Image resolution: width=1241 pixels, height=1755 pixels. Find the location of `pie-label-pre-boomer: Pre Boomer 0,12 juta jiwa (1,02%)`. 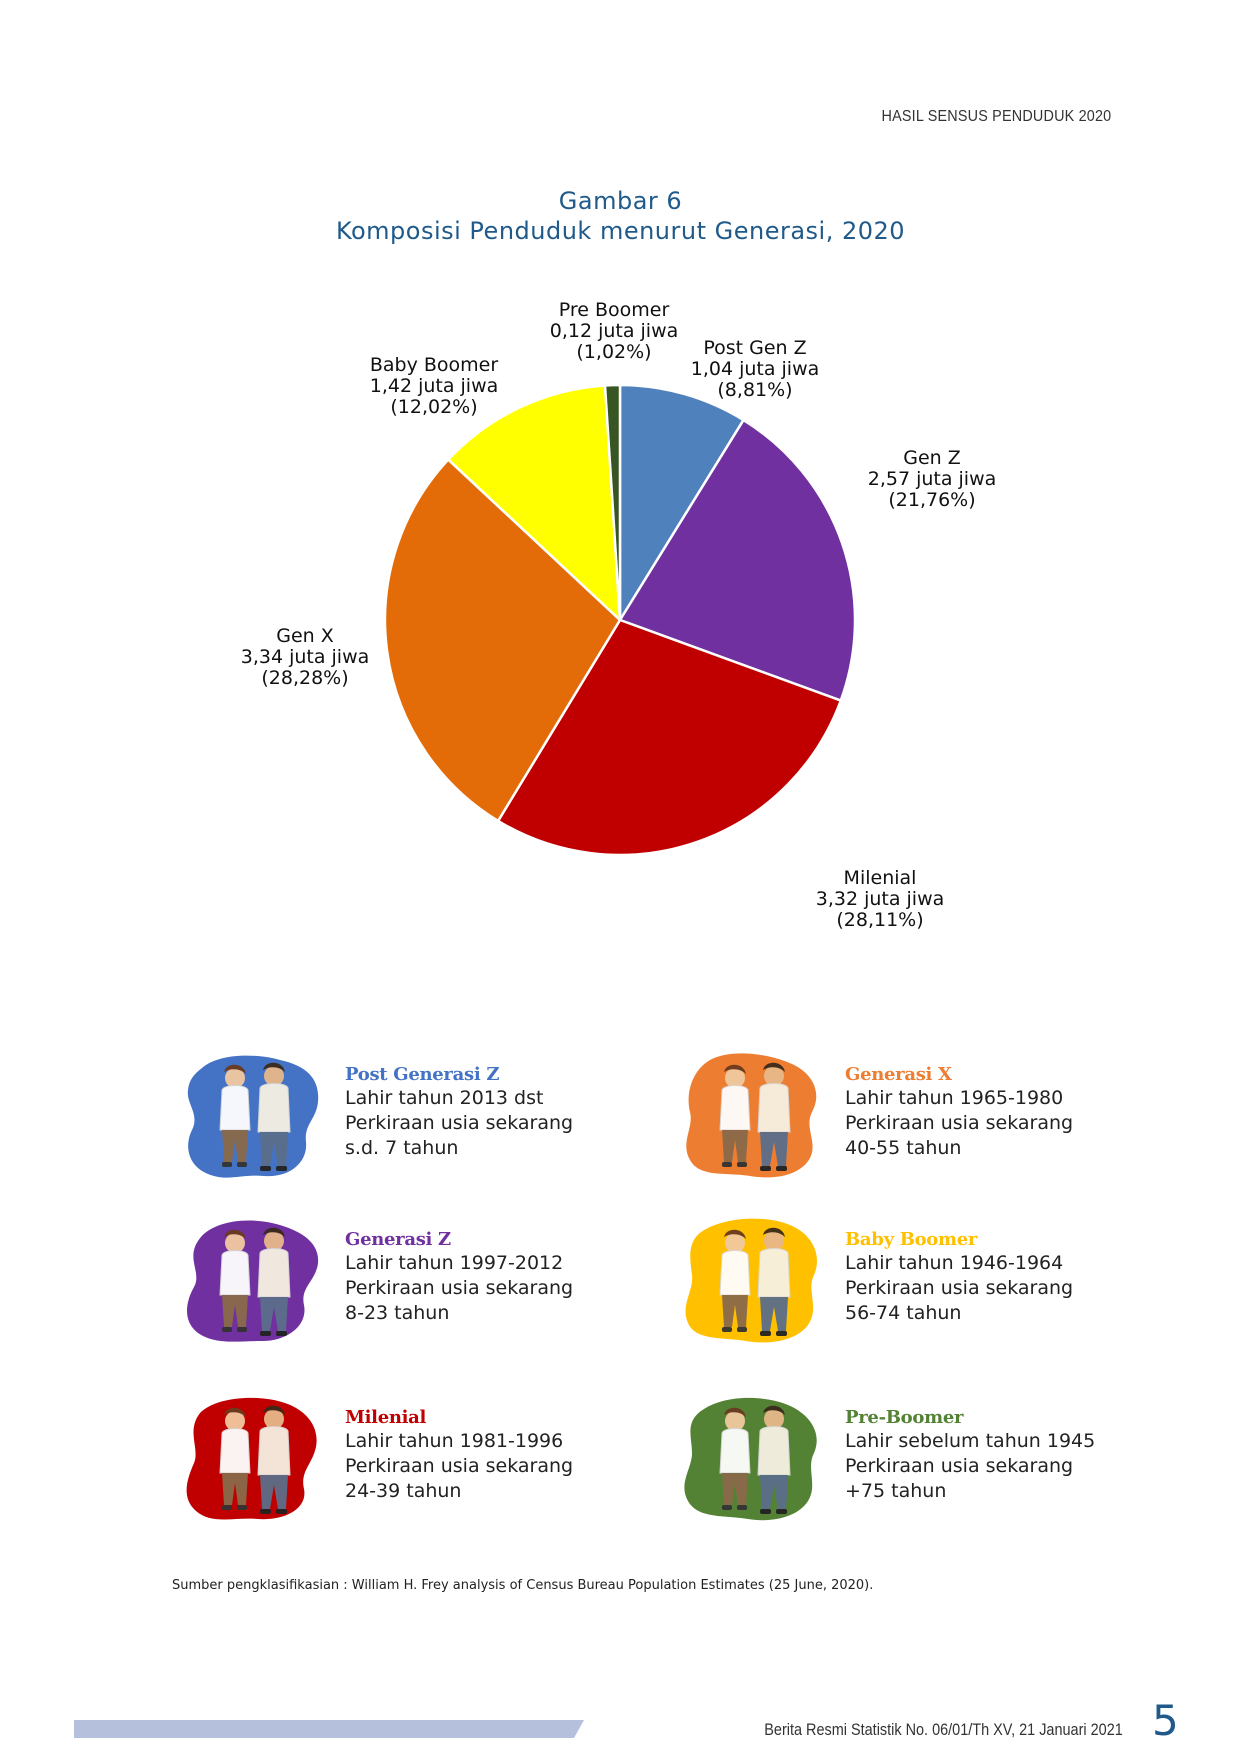

pie-label-pre-boomer: Pre Boomer 0,12 juta jiwa (1,02%) is located at coordinates (614, 331).